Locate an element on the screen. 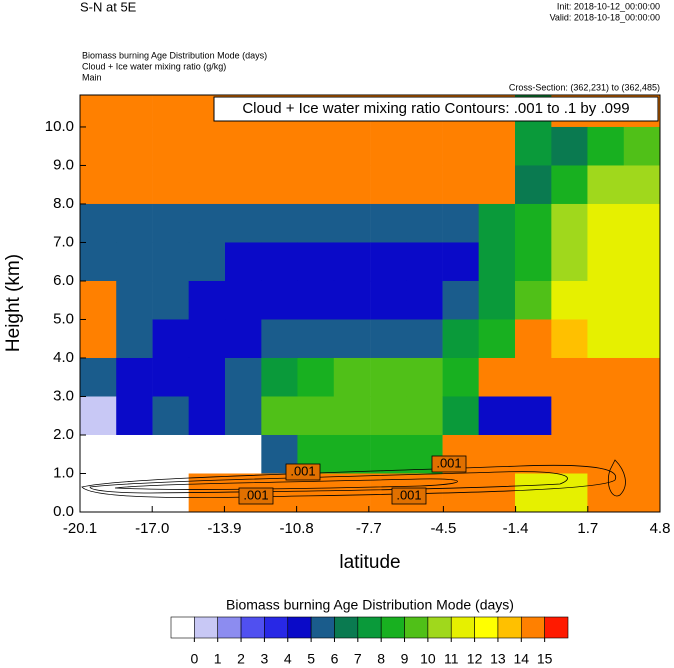 This screenshot has width=674, height=668. y-tick-label: 2.0 is located at coordinates (63, 434).